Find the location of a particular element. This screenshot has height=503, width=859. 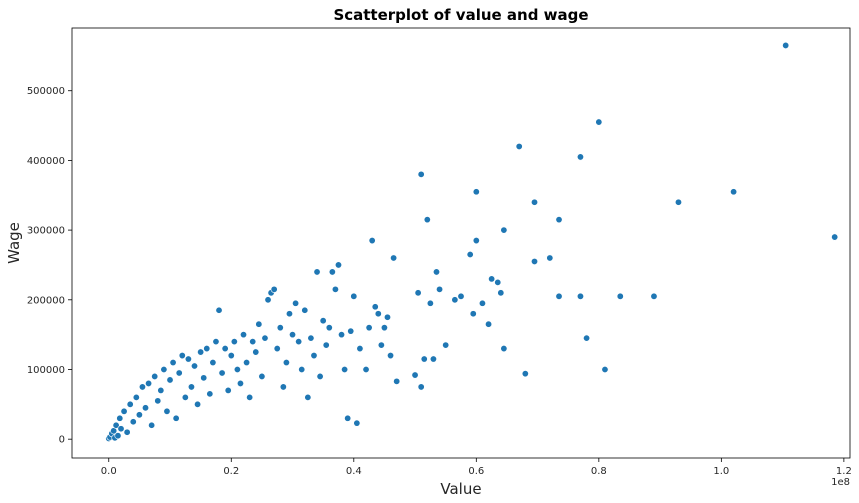

x-tick-label: 0.2 is located at coordinates (231, 471).